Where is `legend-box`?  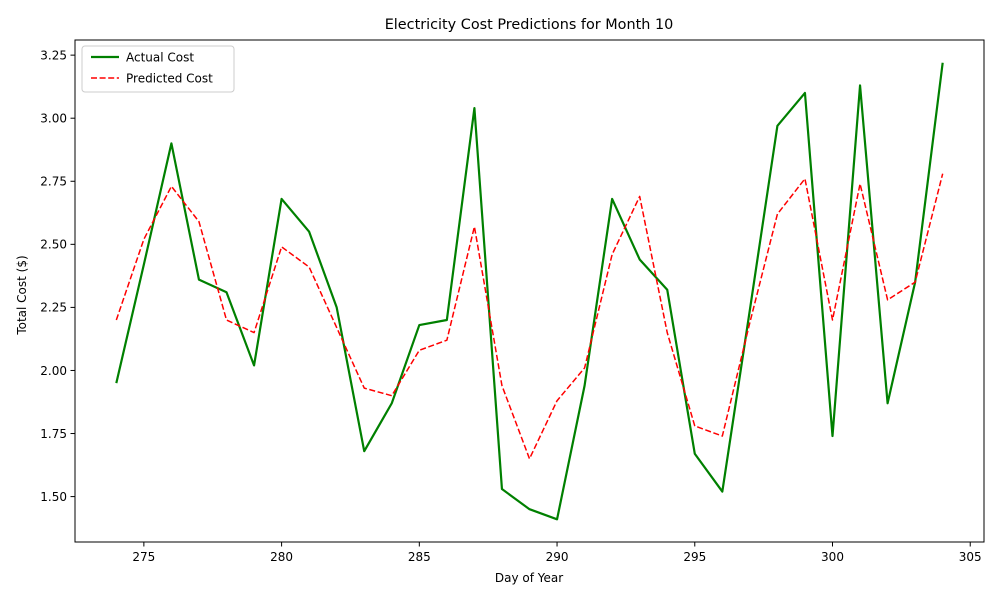
legend-box is located at coordinates (158, 69).